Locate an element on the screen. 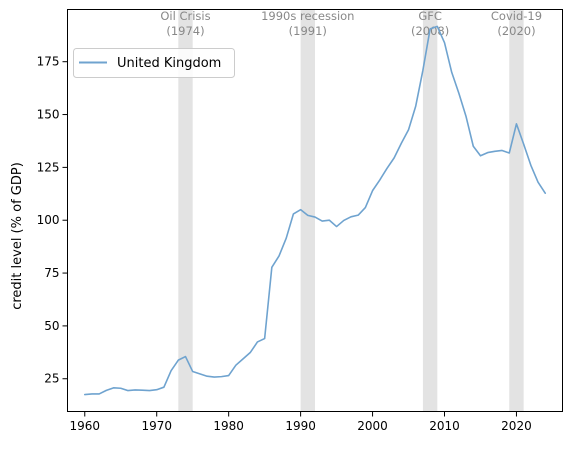 This screenshot has width=571, height=450. y-axis: 25 50 75 100 125 150 175 is located at coordinates (52, 220).